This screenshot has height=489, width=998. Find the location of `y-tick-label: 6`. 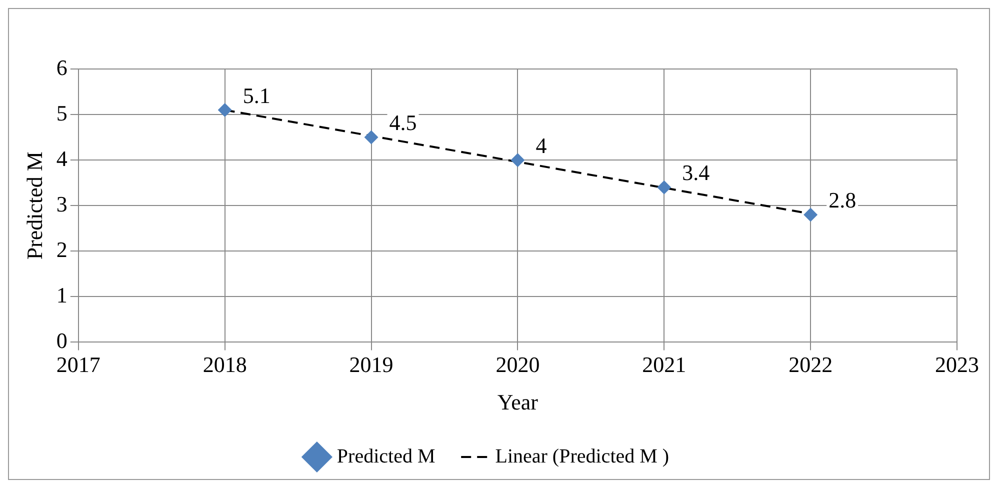

y-tick-label: 6 is located at coordinates (62, 67).